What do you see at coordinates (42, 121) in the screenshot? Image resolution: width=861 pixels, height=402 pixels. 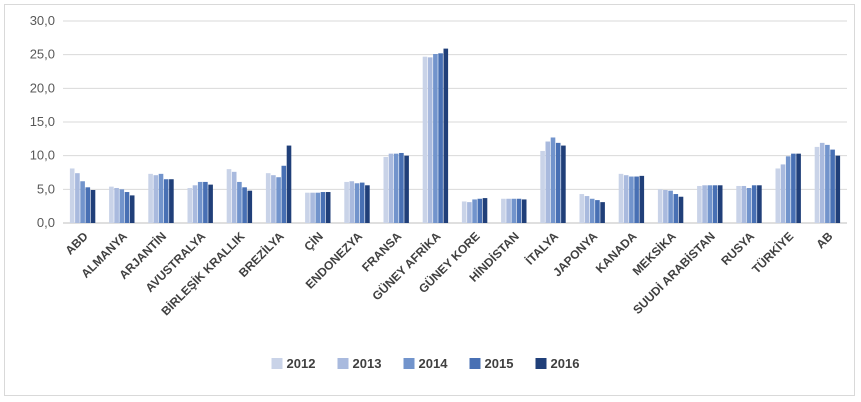 I see `y-axis-ticks: 0,0 5,0 10,0 15,0 20,0 25,0 30,0` at bounding box center [42, 121].